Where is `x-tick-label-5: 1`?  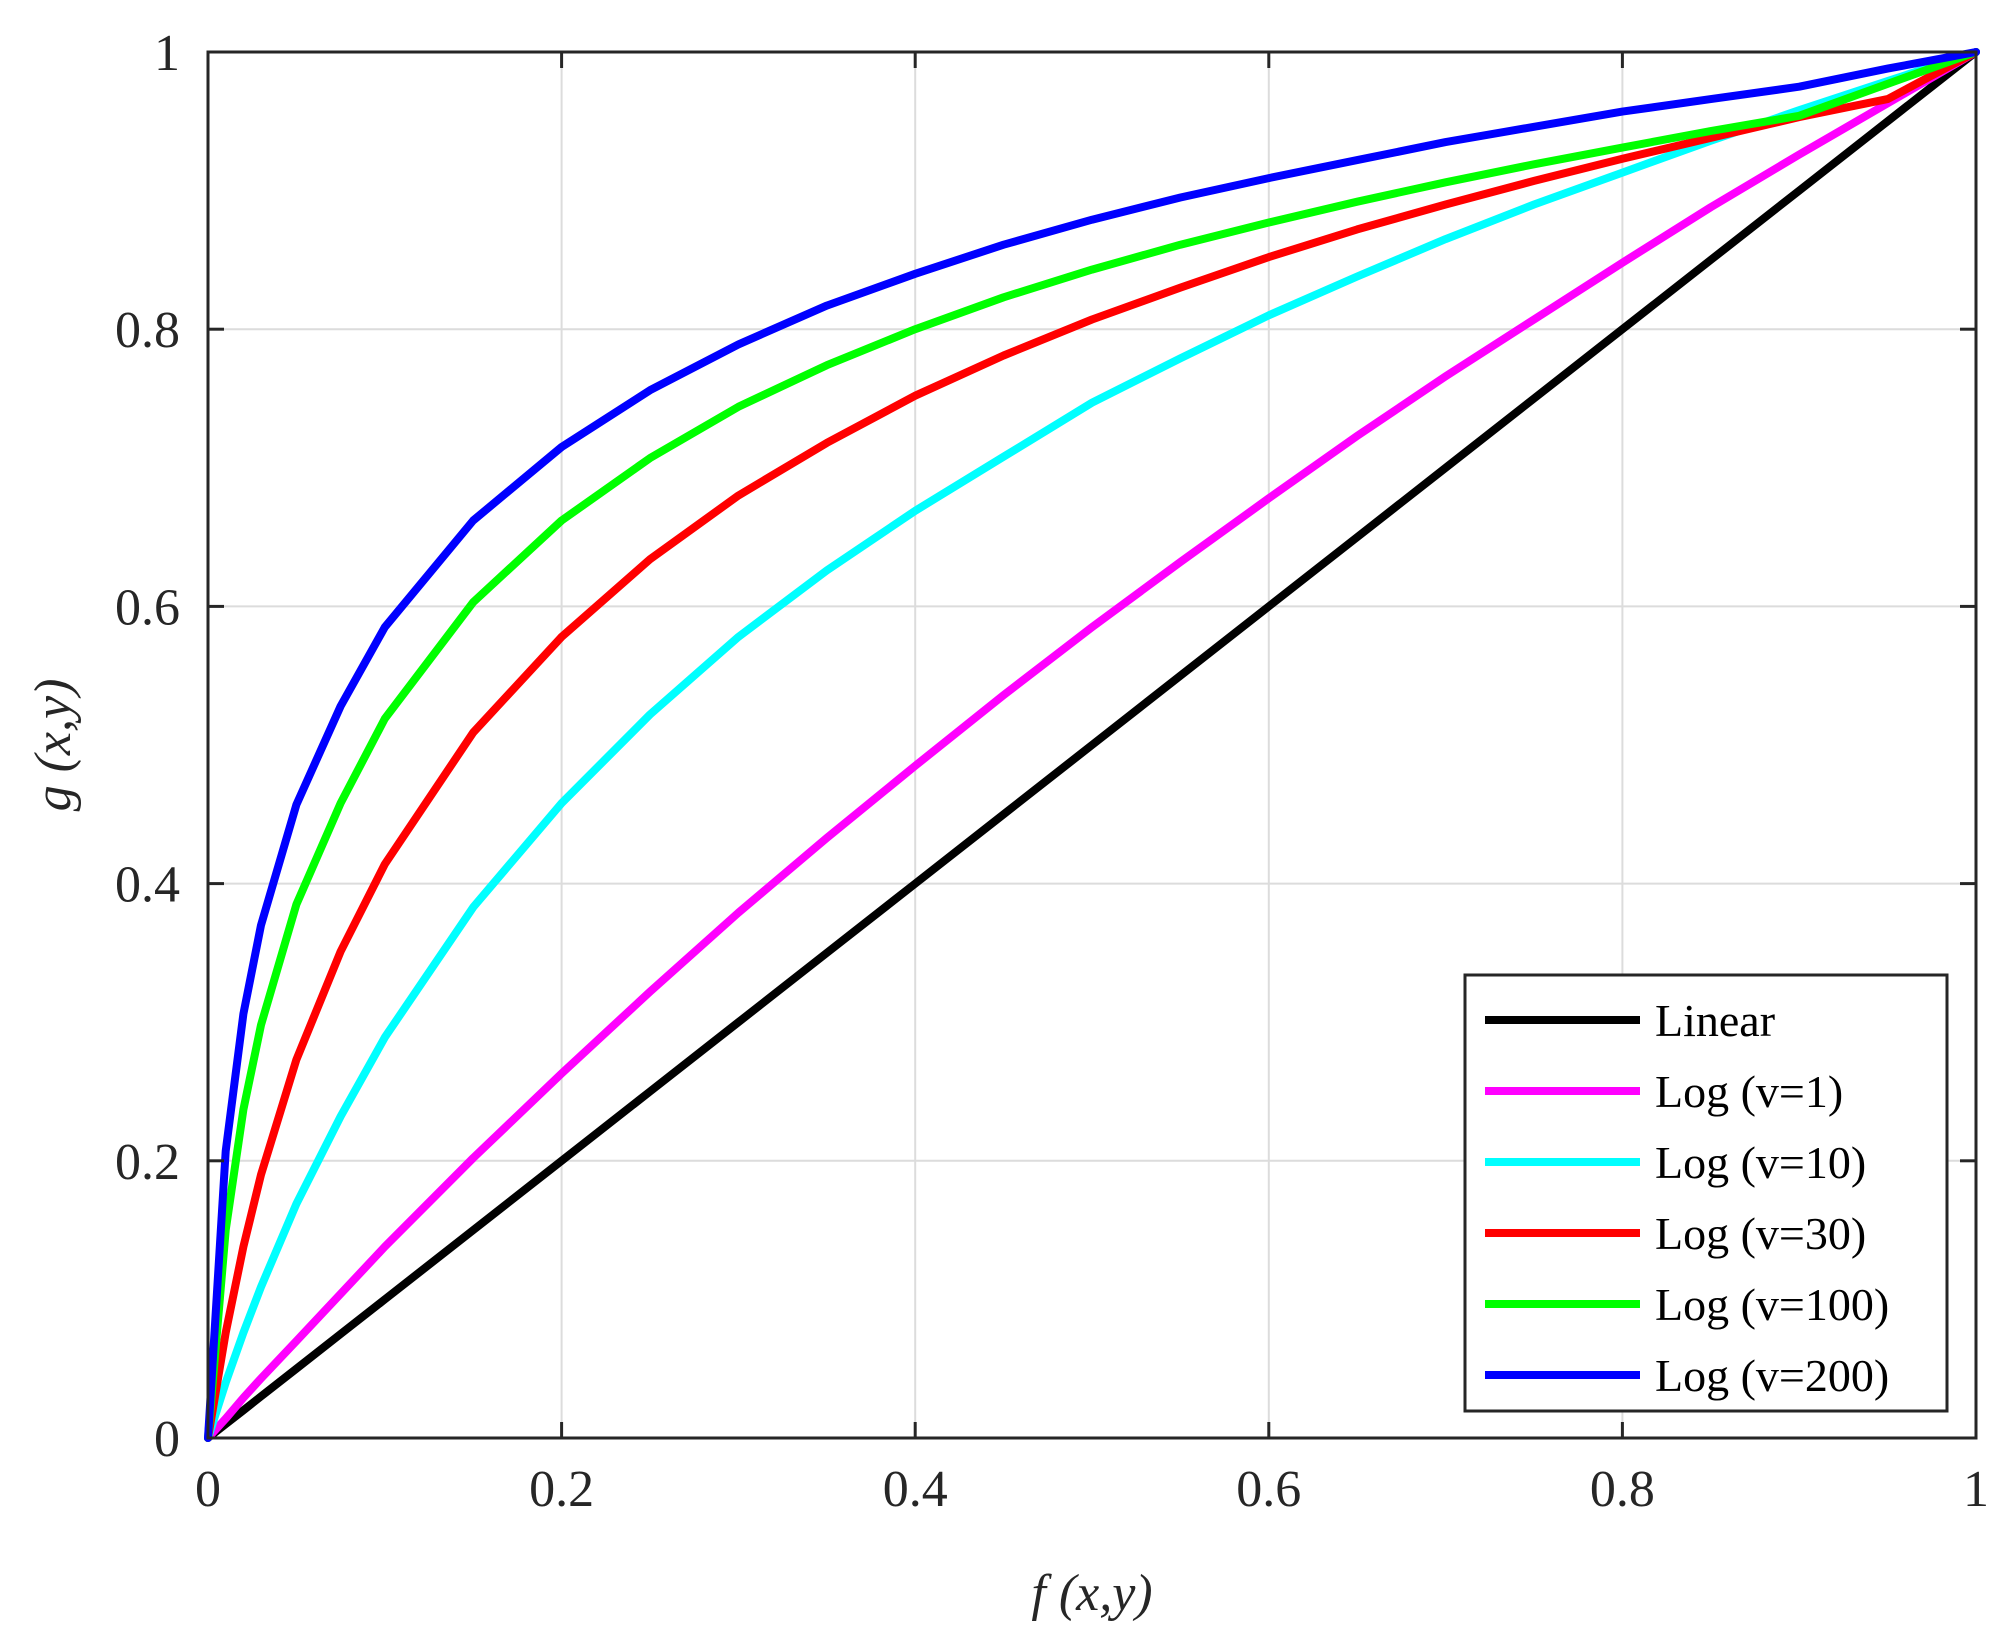 x-tick-label-5: 1 is located at coordinates (1976, 1489).